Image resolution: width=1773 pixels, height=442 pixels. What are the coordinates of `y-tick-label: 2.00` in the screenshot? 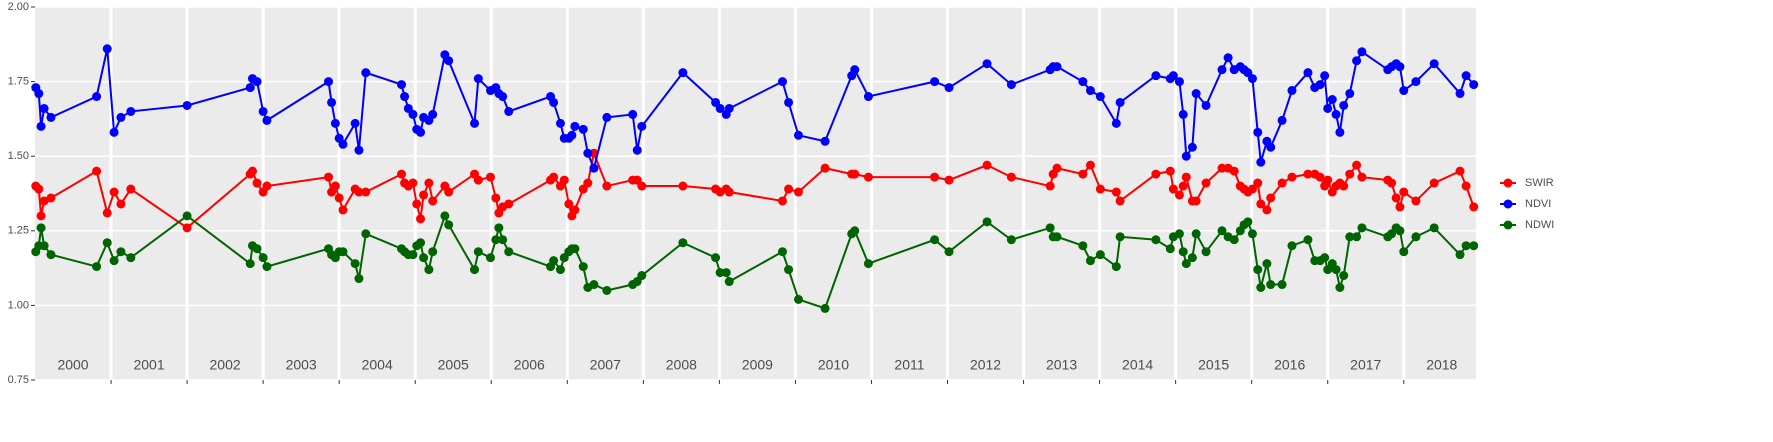 It's located at (18, 7).